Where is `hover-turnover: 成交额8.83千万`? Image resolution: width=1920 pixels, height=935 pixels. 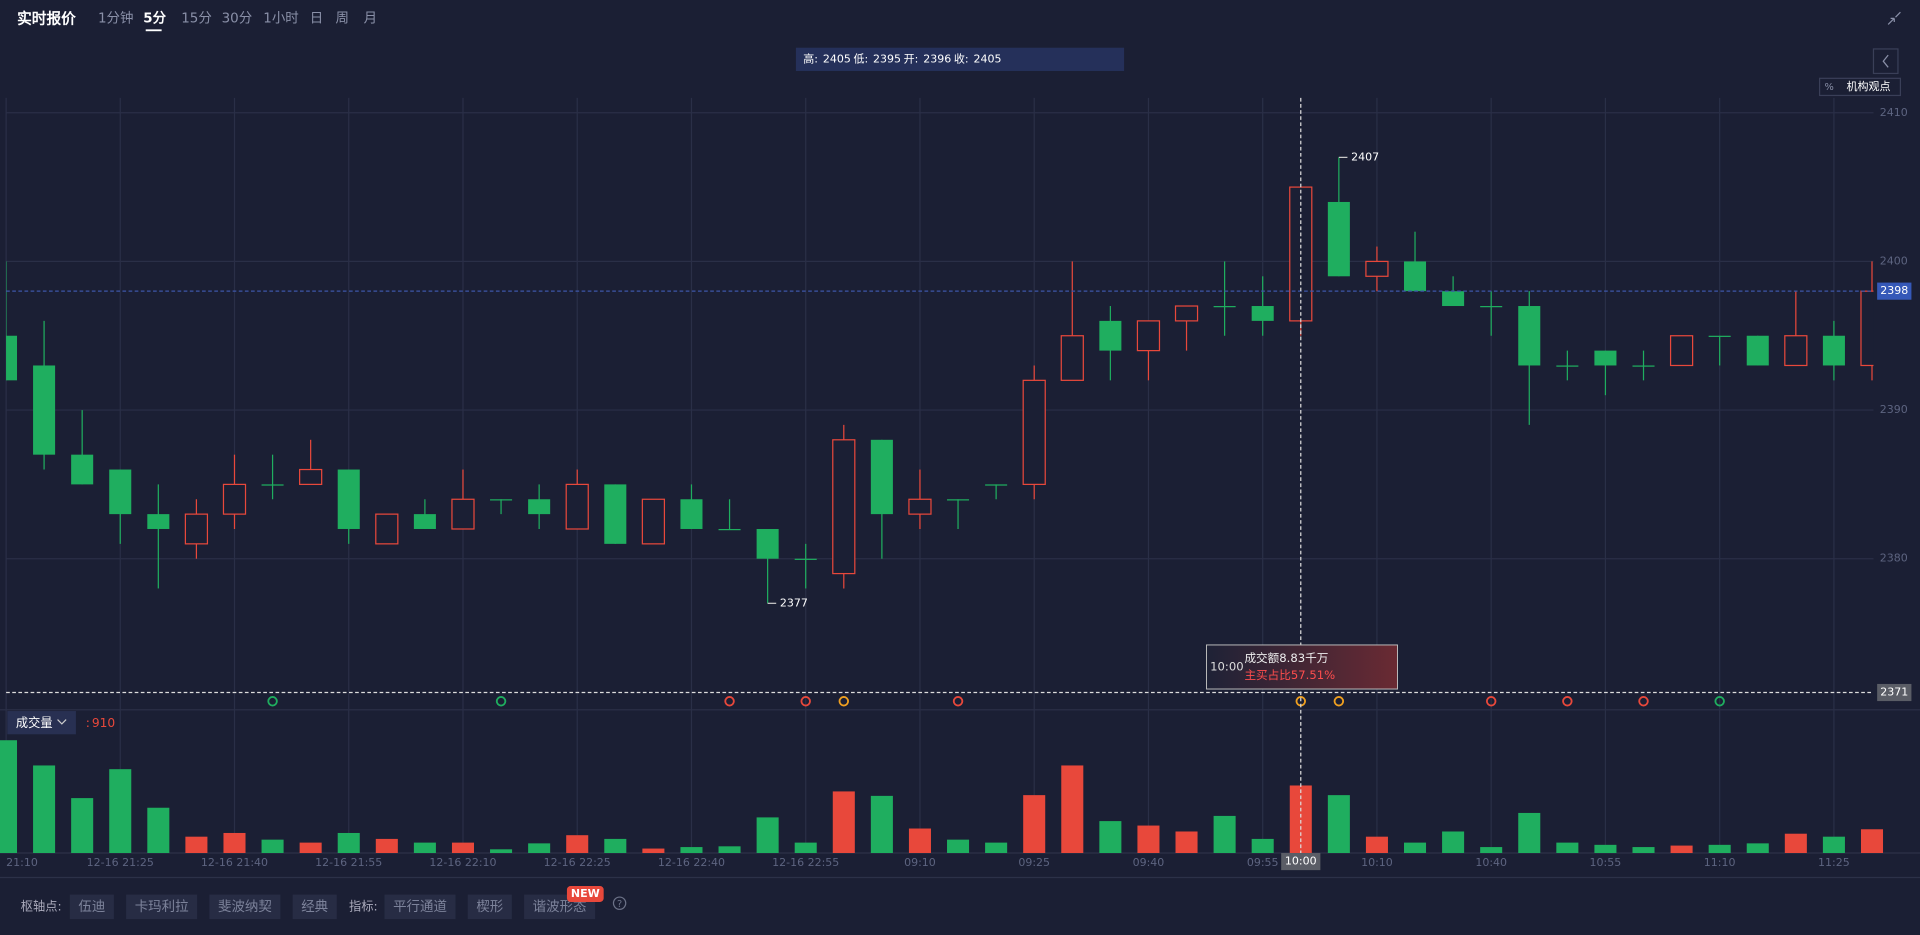
hover-turnover: 成交额8.83千万 is located at coordinates (1286, 658).